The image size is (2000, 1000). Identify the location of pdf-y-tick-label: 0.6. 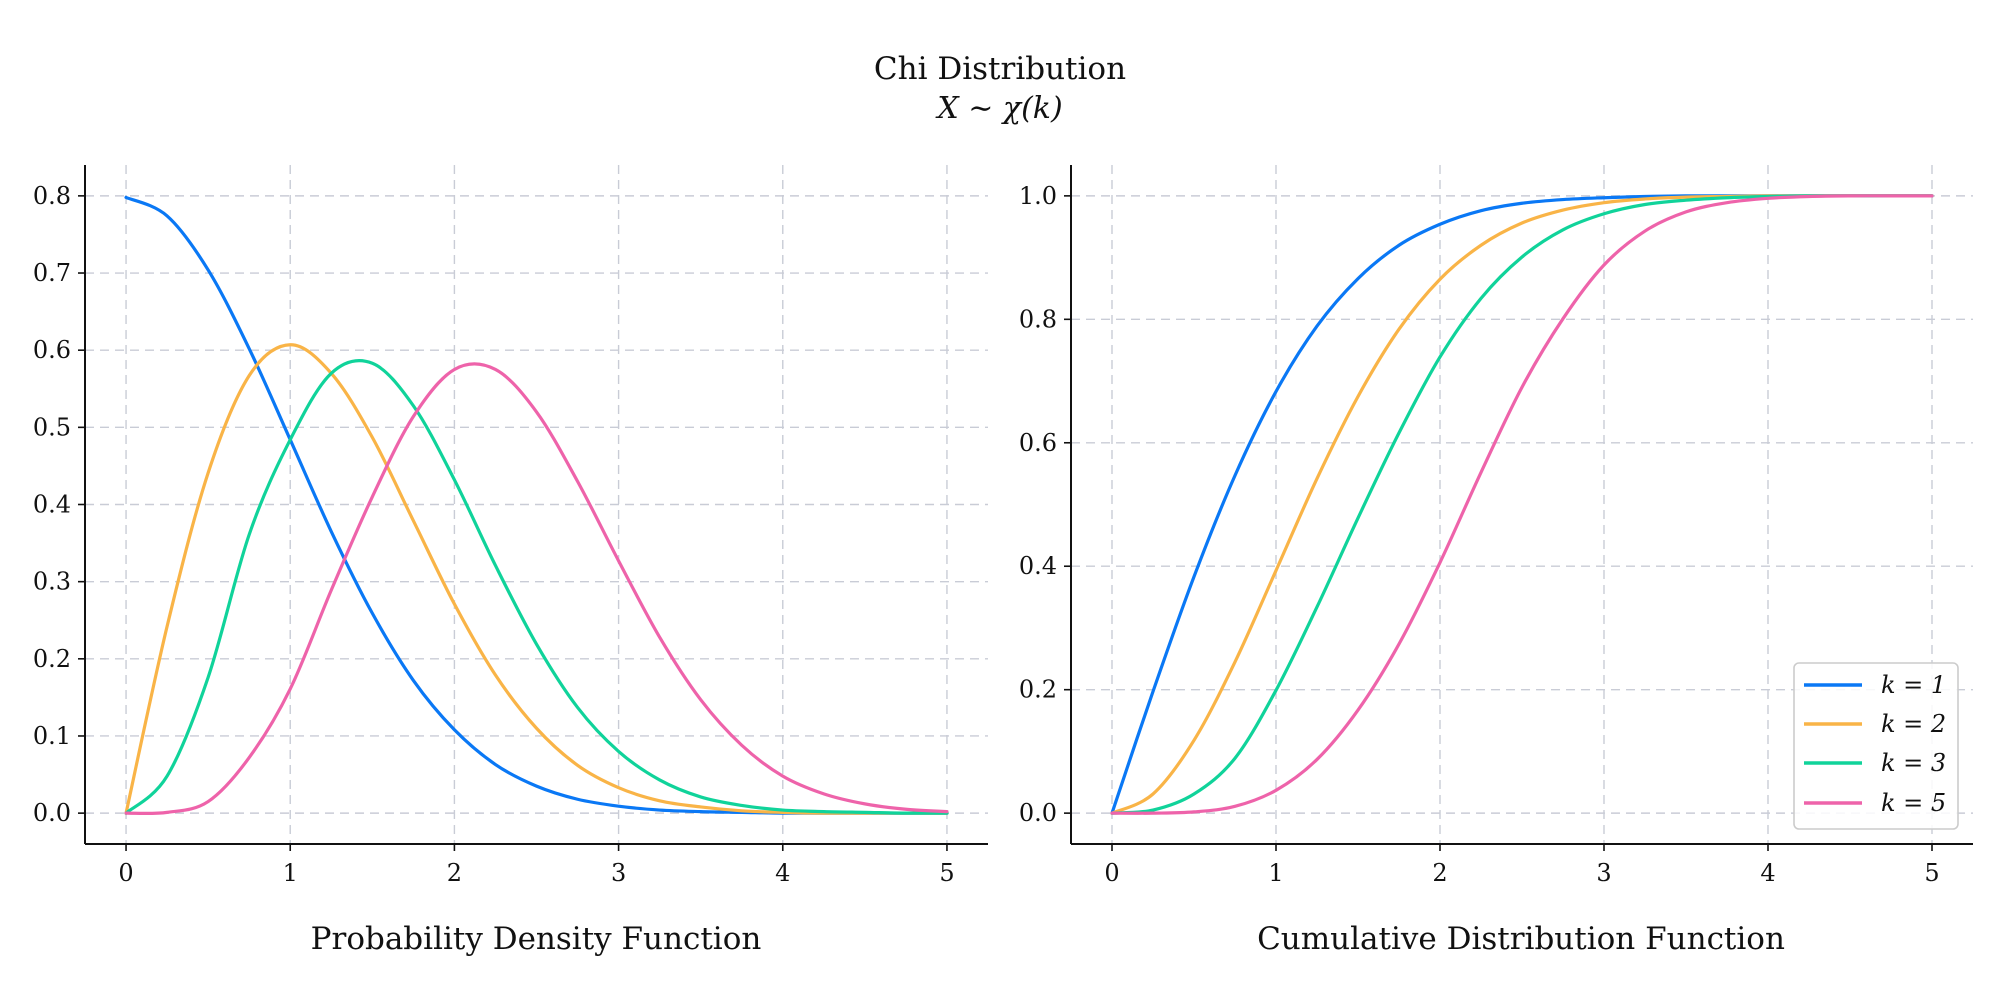
(52, 350).